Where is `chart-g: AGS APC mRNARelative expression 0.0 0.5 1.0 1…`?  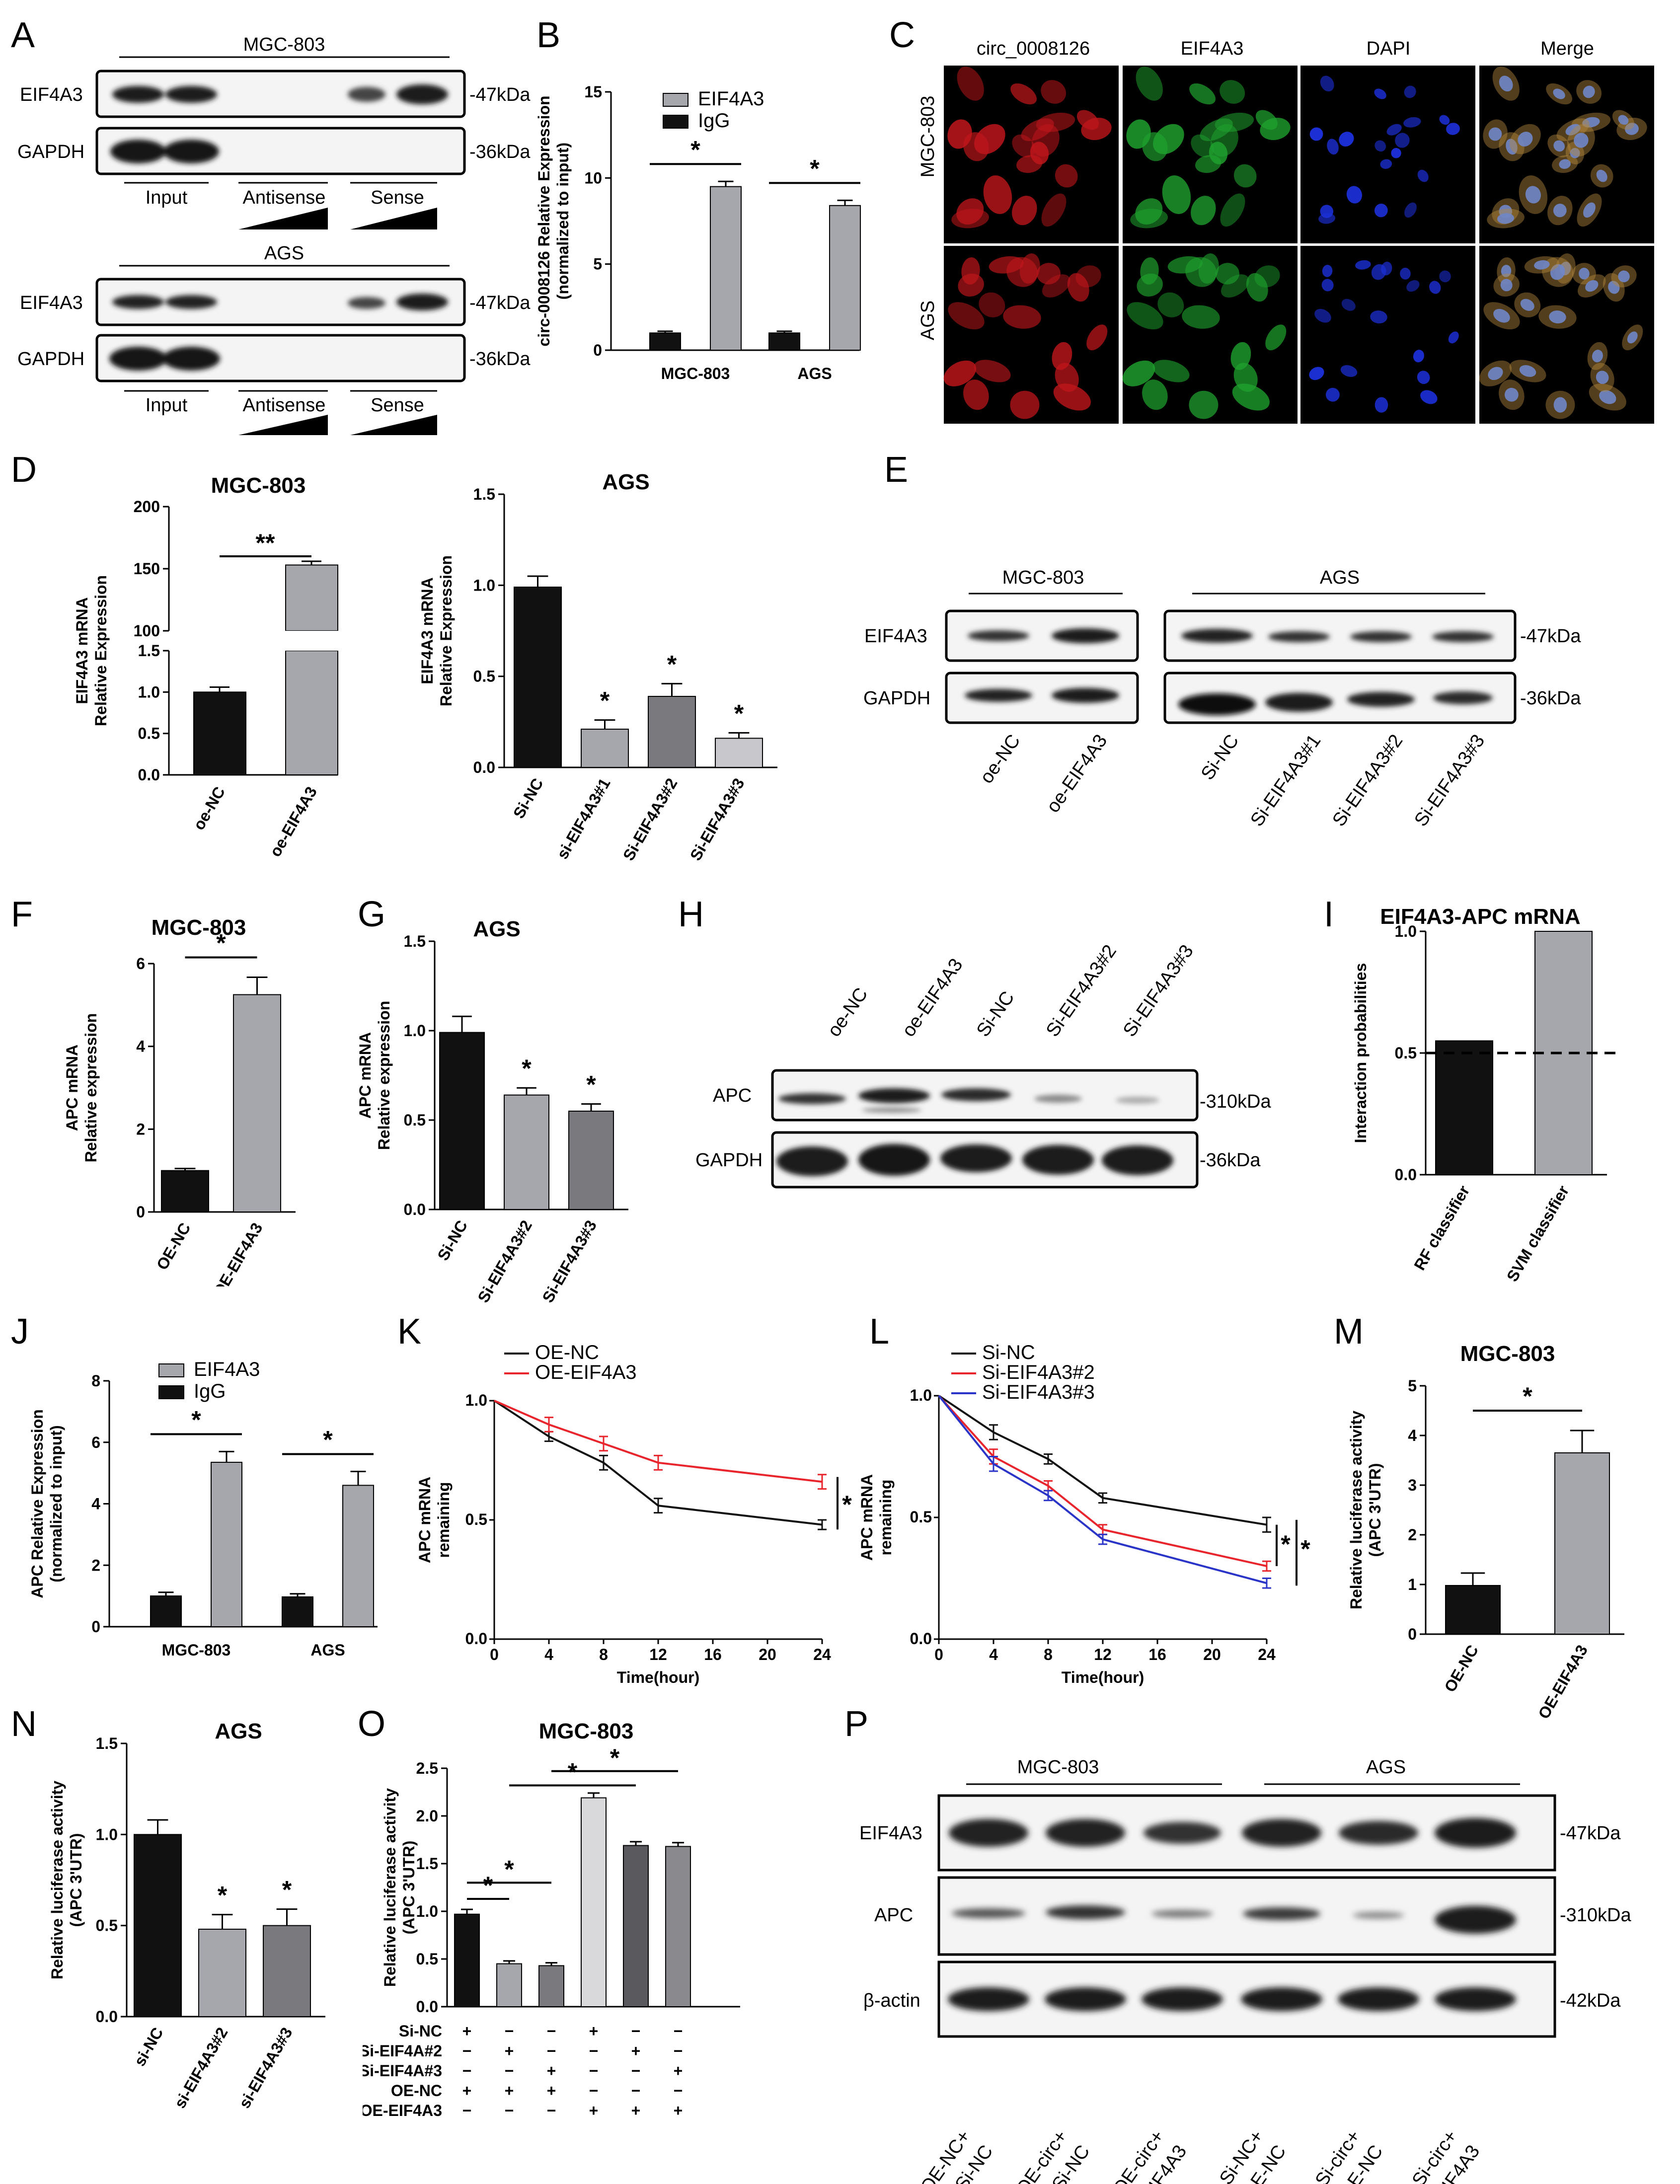 chart-g: AGS APC mRNARelative expression 0.0 0.5 1.0 1… is located at coordinates (492, 1111).